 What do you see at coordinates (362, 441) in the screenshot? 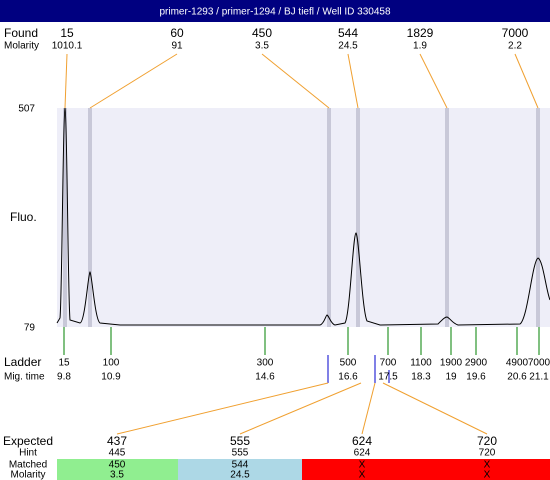
I see `expected-value: 624` at bounding box center [362, 441].